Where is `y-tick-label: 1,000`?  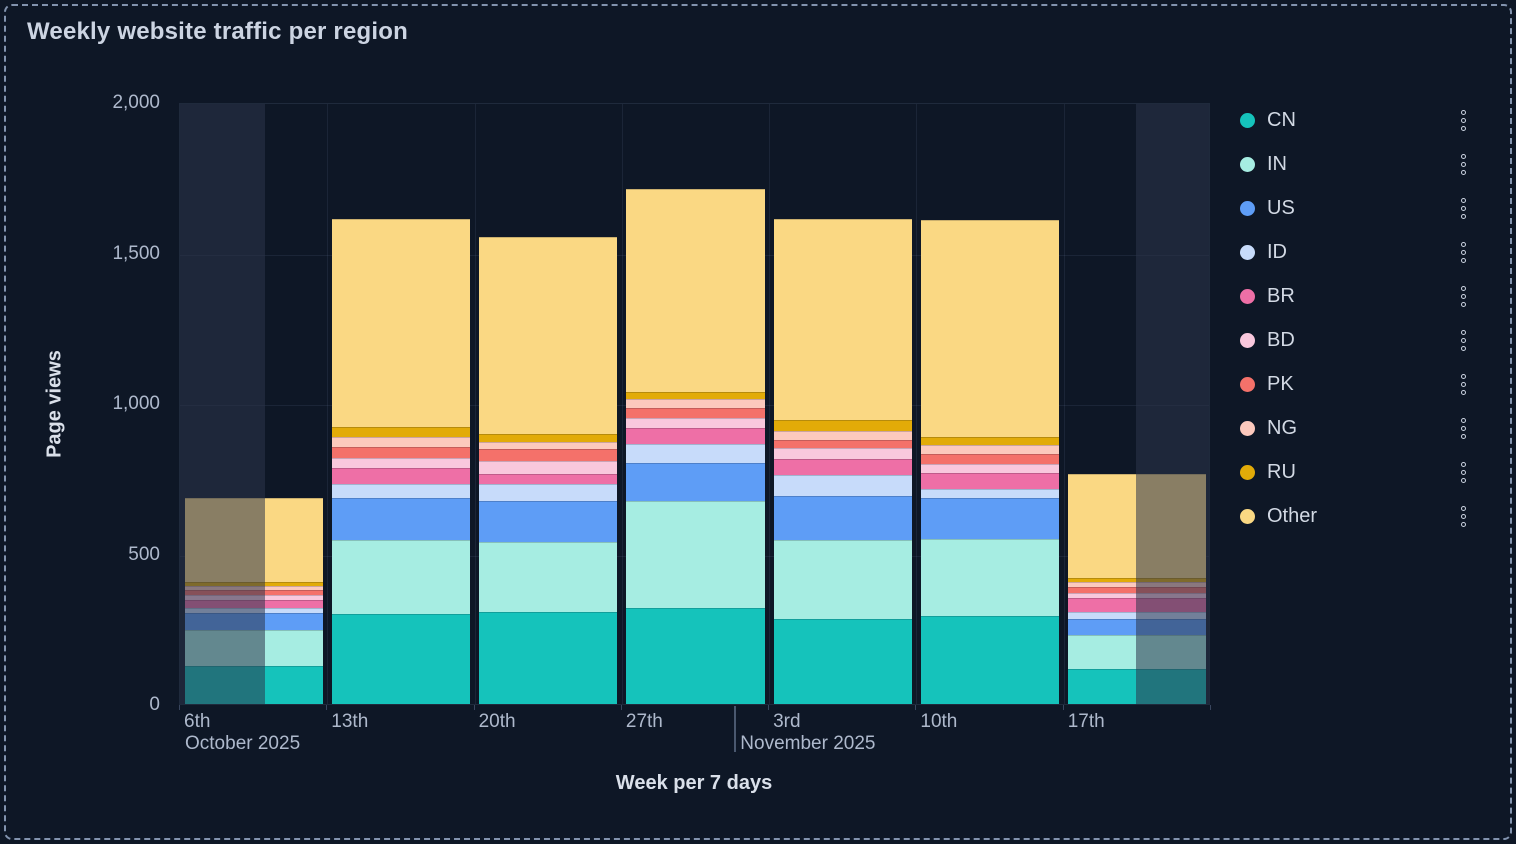
y-tick-label: 1,000 is located at coordinates (136, 403).